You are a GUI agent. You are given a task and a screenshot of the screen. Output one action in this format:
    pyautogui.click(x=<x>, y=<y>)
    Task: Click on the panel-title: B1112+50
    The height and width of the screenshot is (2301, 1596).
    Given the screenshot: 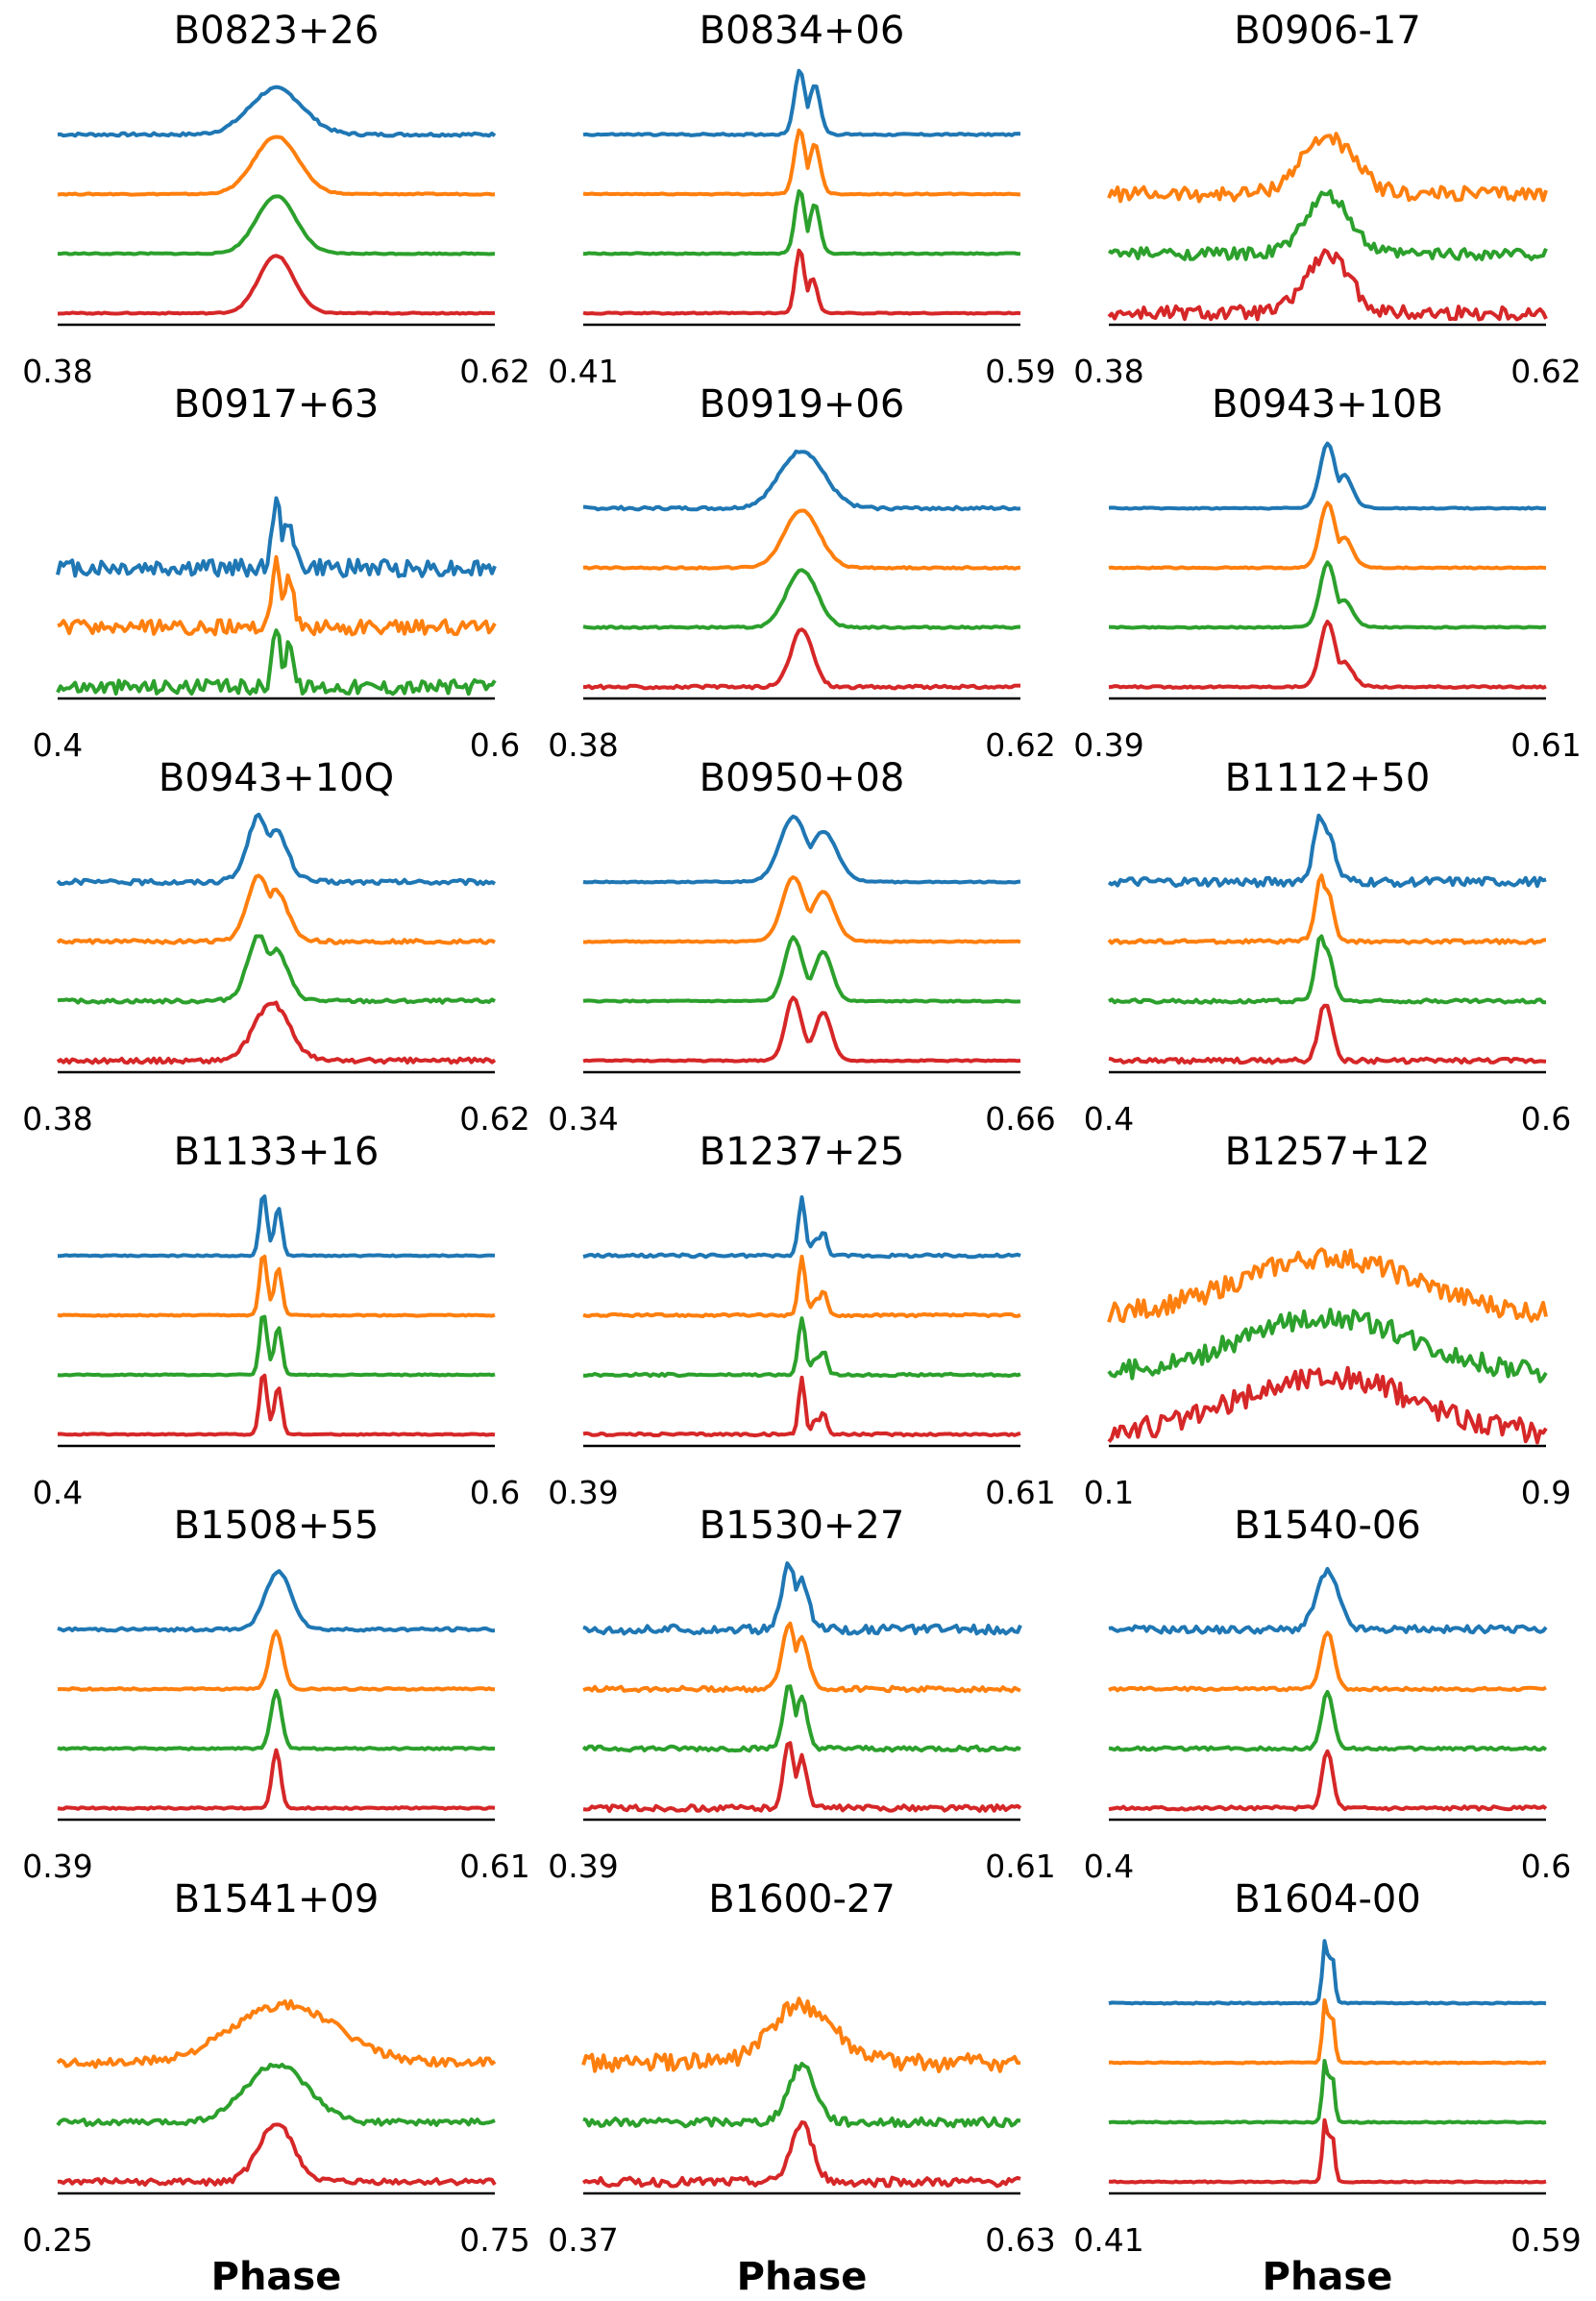 What is the action you would take?
    pyautogui.click(x=1328, y=778)
    